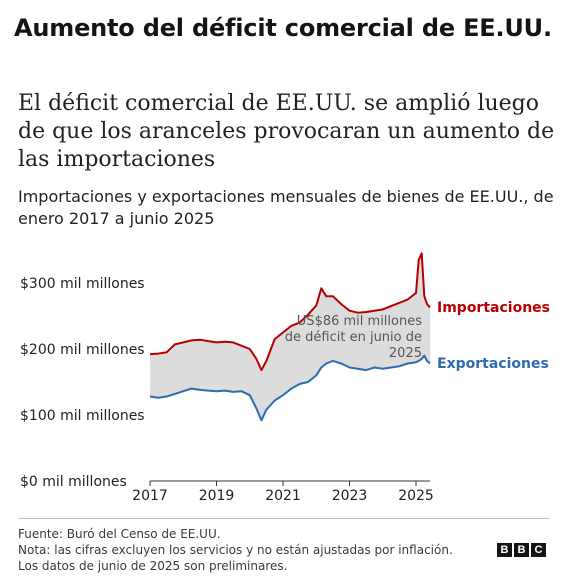 This screenshot has height=581, width=580. I want to click on x-tick-label: 2017, so click(150, 494).